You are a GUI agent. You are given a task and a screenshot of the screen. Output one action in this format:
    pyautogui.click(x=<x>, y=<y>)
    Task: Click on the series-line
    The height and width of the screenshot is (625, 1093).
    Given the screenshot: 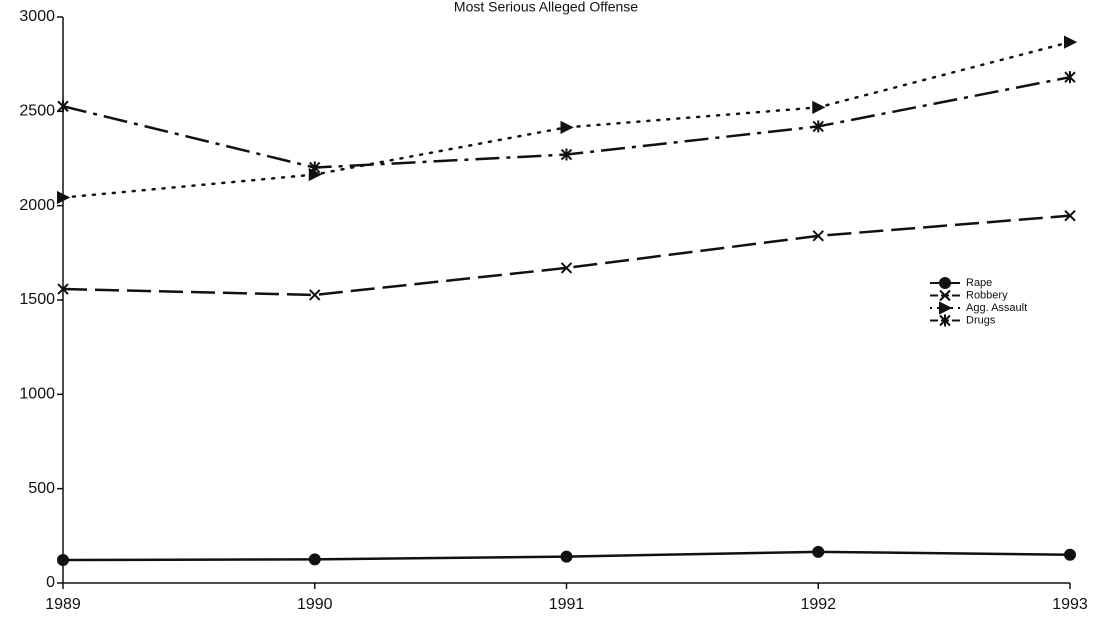 What is the action you would take?
    pyautogui.click(x=566, y=255)
    